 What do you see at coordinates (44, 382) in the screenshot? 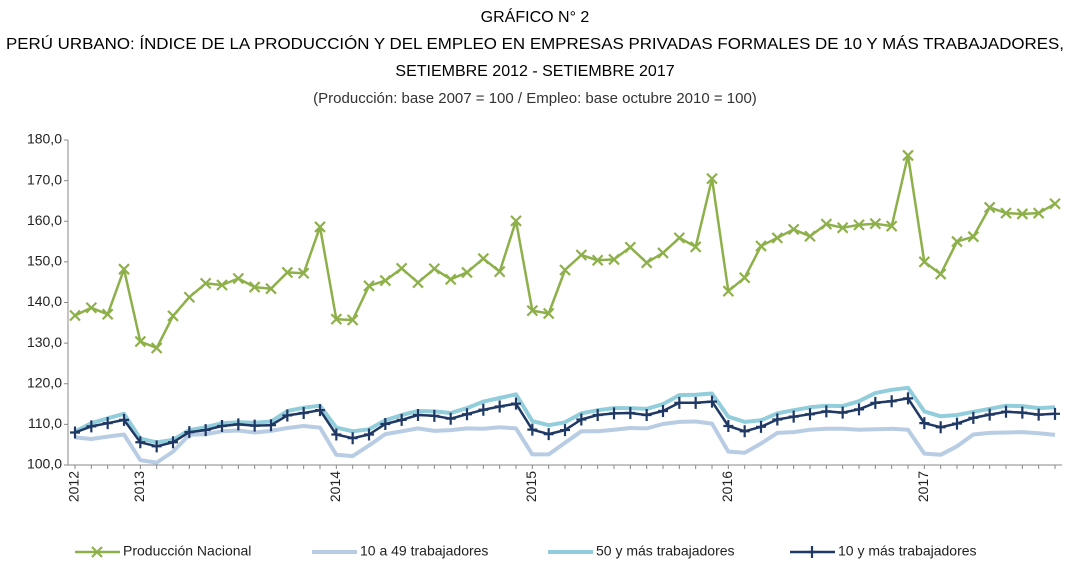
I see `y-tick-label: 120,0` at bounding box center [44, 382].